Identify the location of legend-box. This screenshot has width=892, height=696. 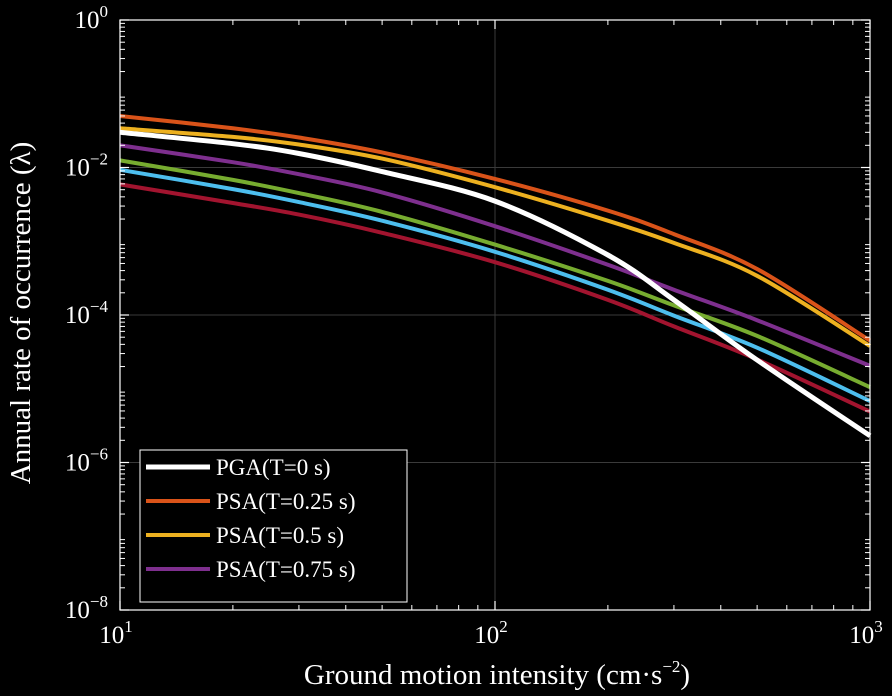
(273, 526).